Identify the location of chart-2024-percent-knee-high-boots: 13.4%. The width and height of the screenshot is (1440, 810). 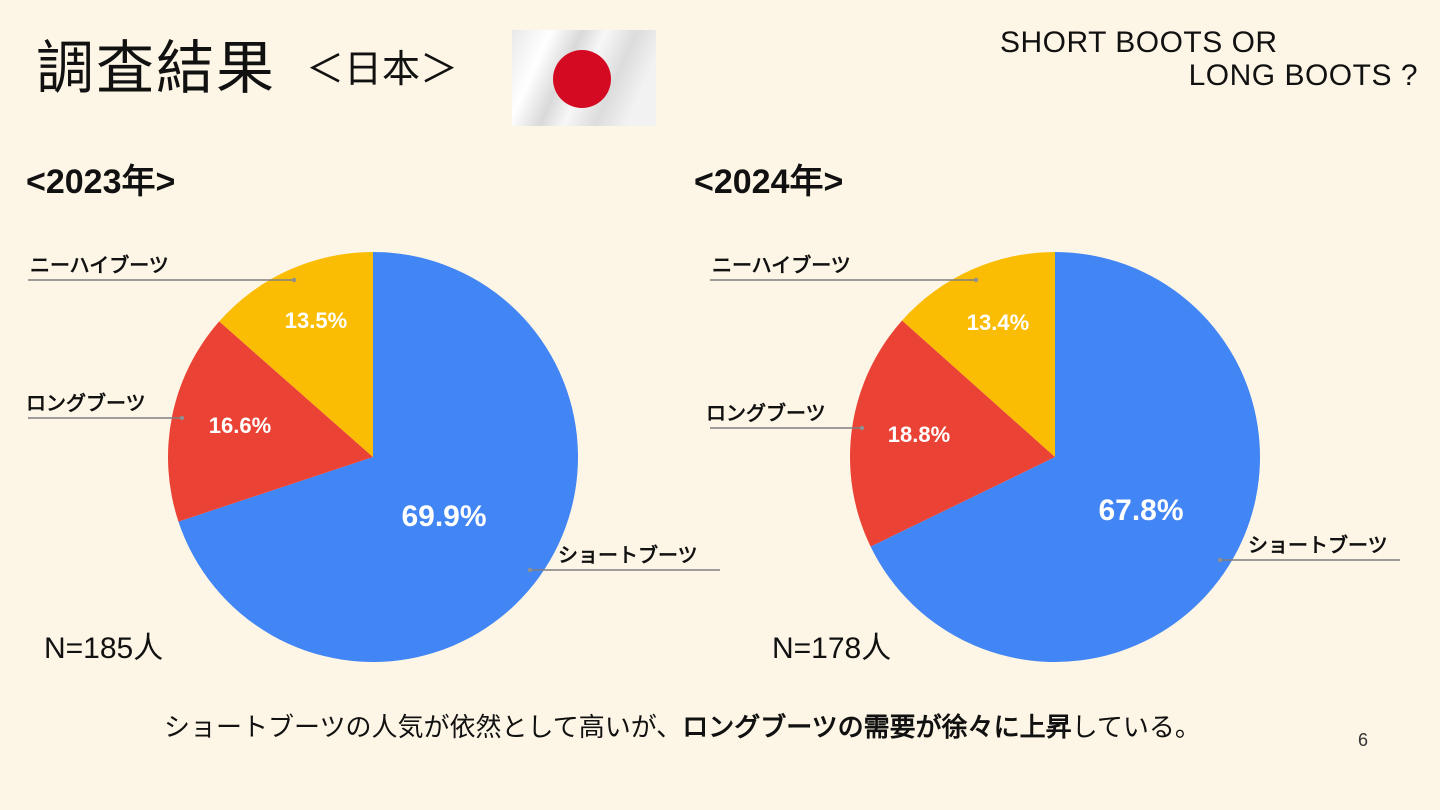
(998, 322).